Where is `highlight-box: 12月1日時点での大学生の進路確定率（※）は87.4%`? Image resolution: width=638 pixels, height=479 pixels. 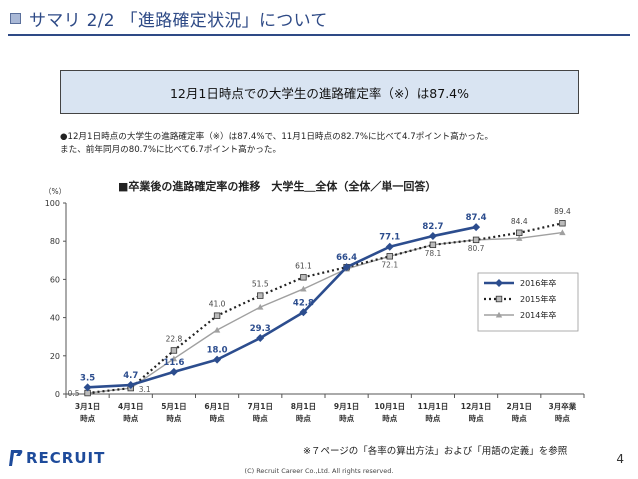 highlight-box: 12月1日時点での大学生の進路確定率（※）は87.4% is located at coordinates (319, 92).